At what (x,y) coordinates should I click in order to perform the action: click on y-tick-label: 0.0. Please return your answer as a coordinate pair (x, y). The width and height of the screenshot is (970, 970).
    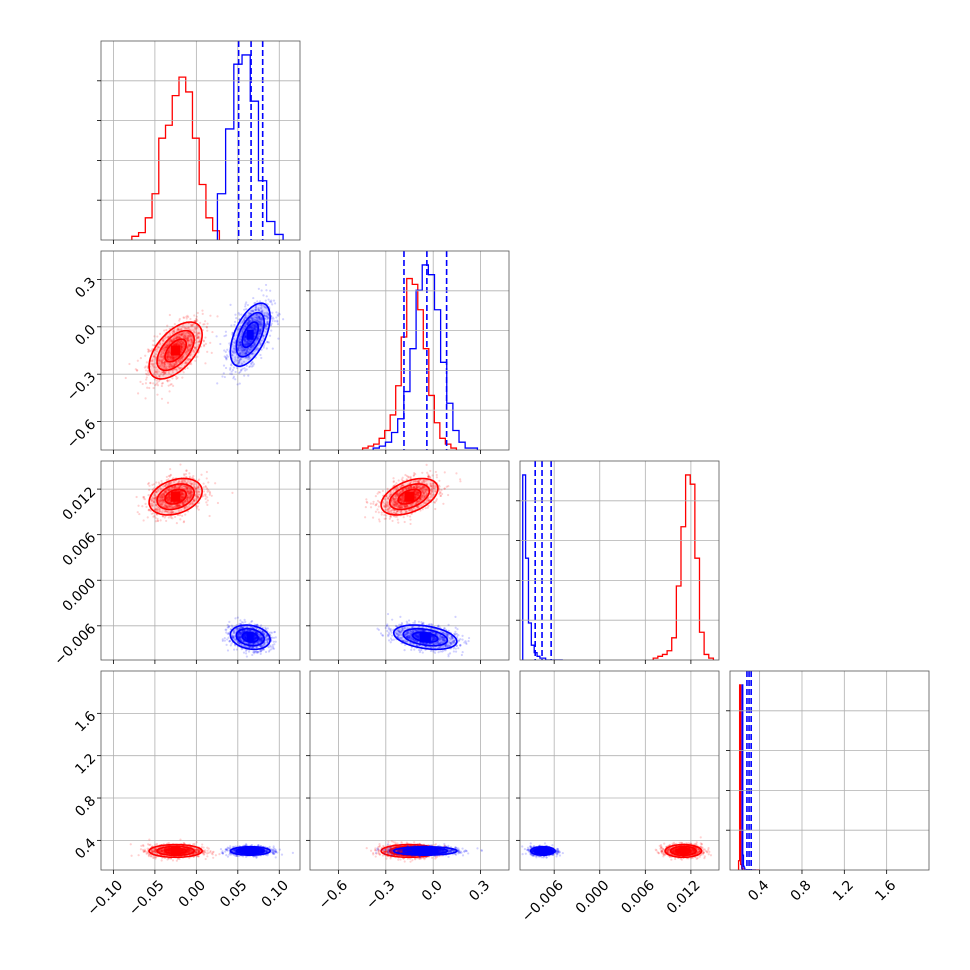
    Looking at the image, I should click on (85, 335).